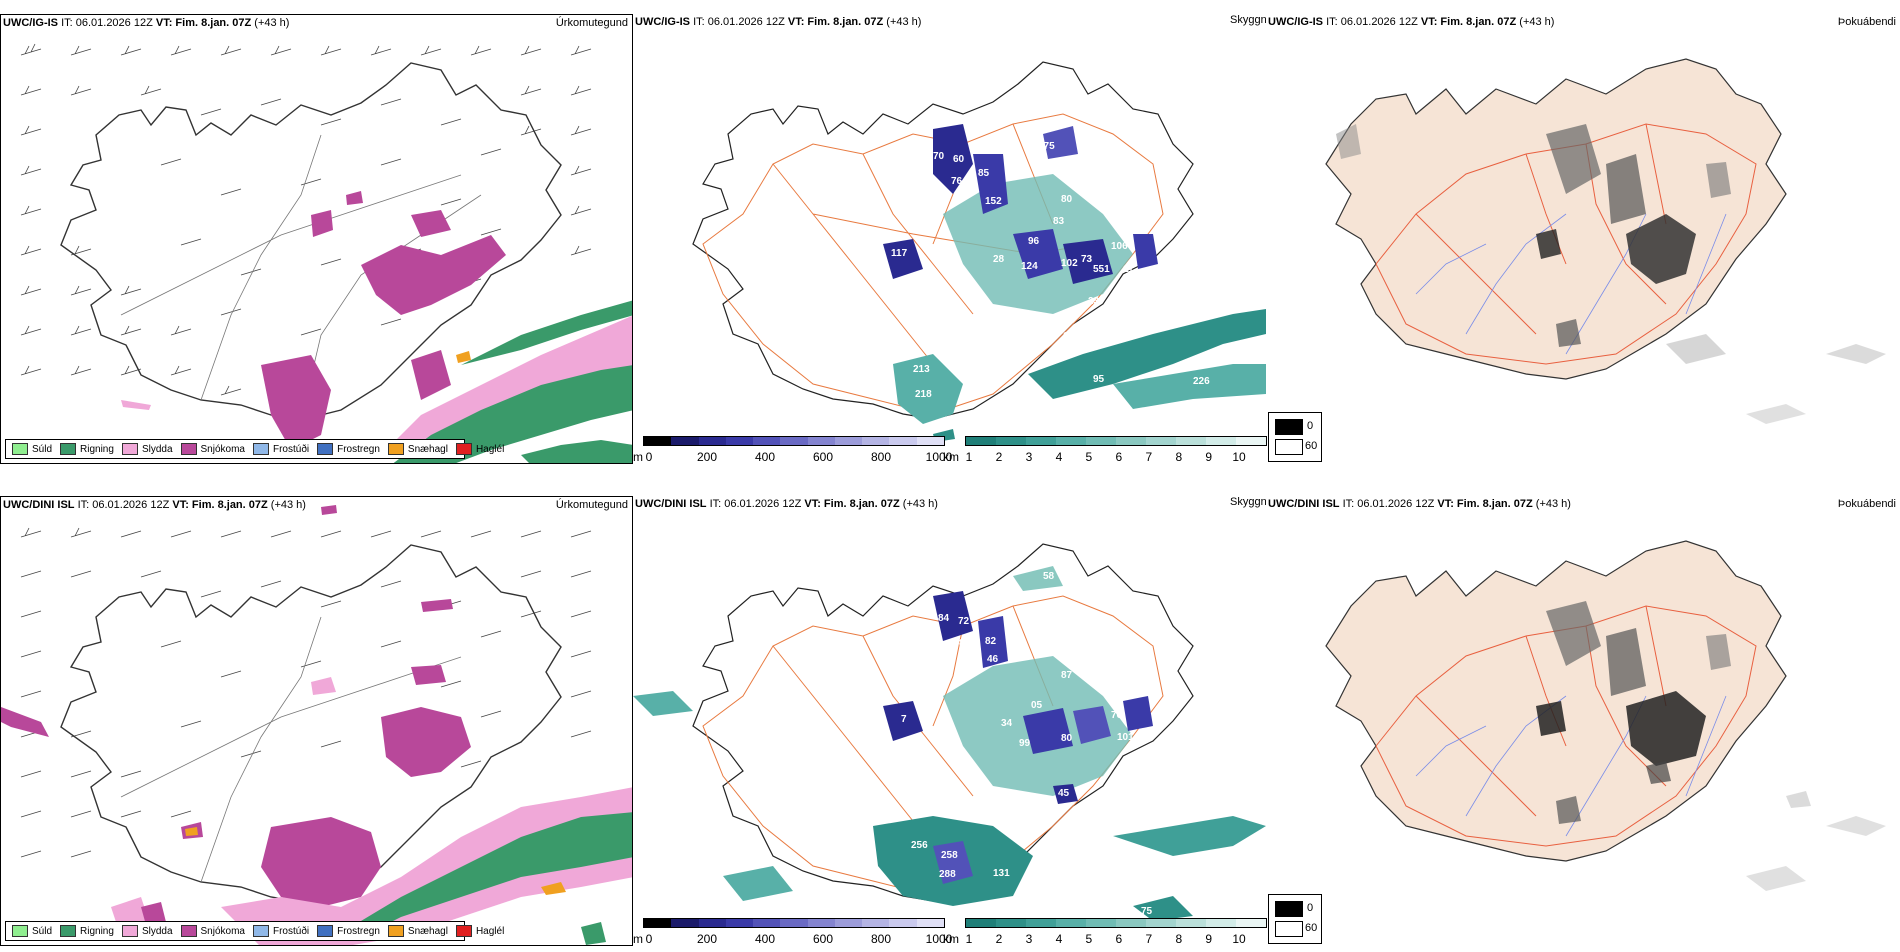 This screenshot has height=952, width=1900. I want to click on svg-text: 34, so click(1007, 723).